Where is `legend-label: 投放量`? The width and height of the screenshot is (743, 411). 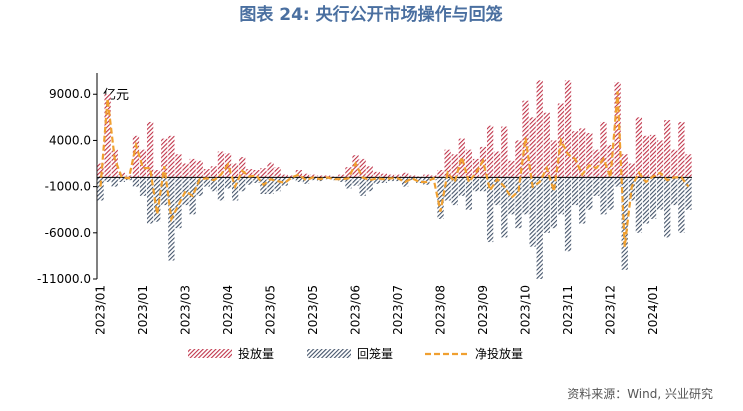
legend-label: 投放量 is located at coordinates (256, 353).